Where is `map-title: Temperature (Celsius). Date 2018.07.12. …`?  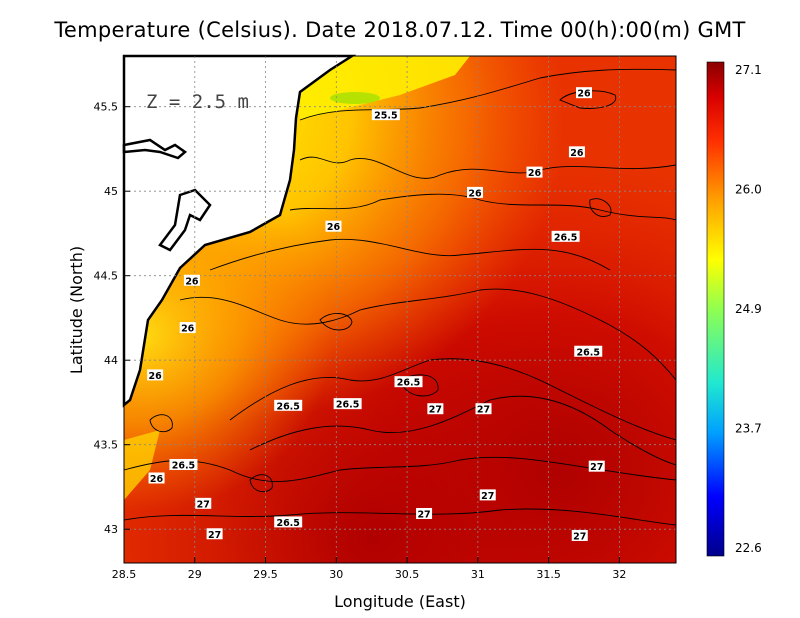 map-title: Temperature (Celsius). Date 2018.07.12. … is located at coordinates (400, 30).